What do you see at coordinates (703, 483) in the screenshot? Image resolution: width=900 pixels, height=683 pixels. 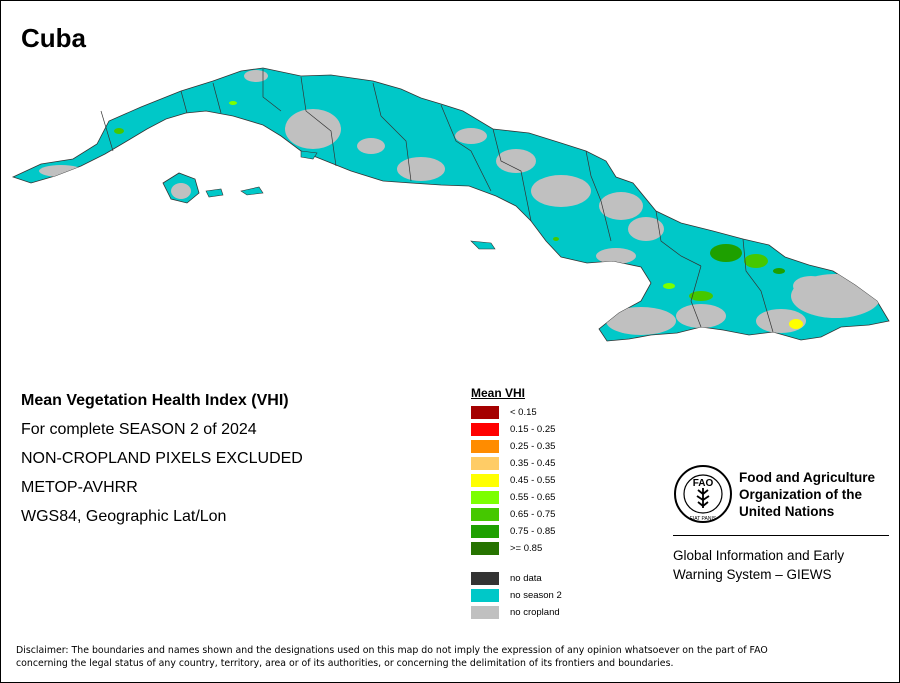 I see `logo-fao-text: FAO` at bounding box center [703, 483].